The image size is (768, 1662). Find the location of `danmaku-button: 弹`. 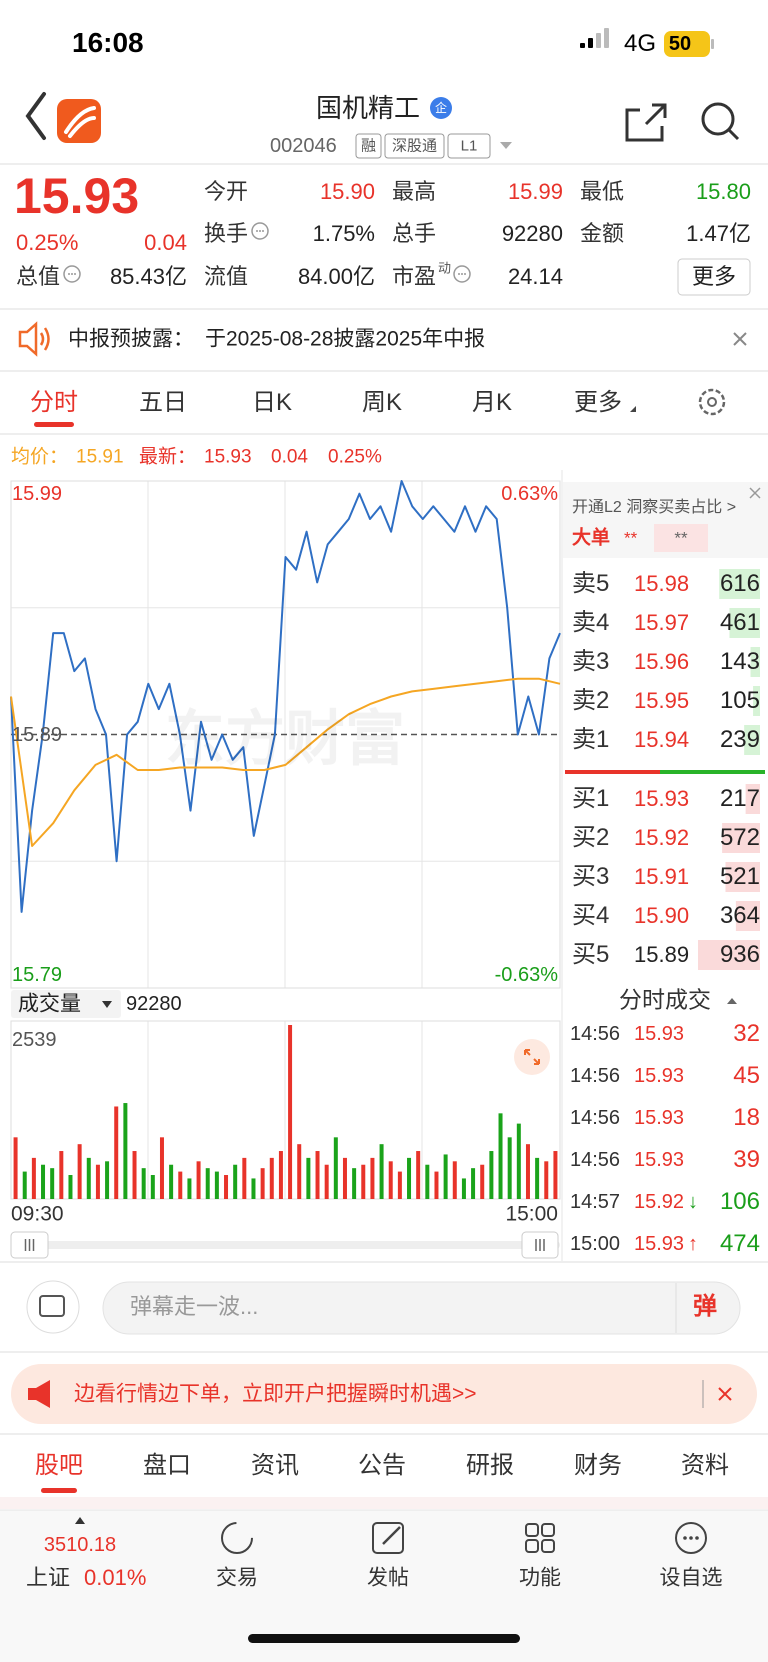

danmaku-button: 弹 is located at coordinates (705, 1306).